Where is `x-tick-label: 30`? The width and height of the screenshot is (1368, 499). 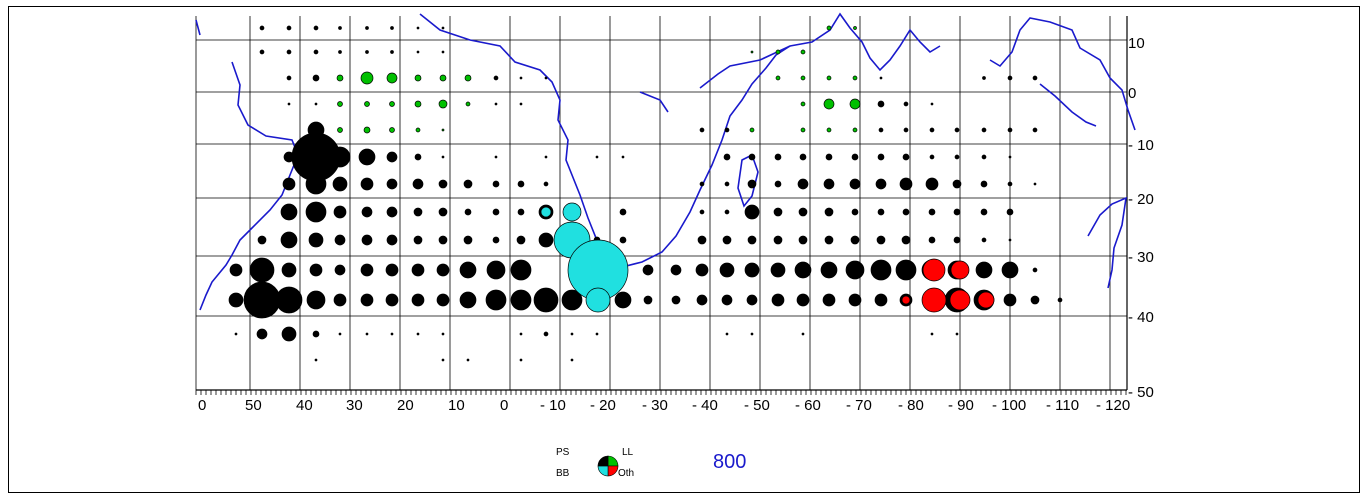
x-tick-label: 30 is located at coordinates (354, 405).